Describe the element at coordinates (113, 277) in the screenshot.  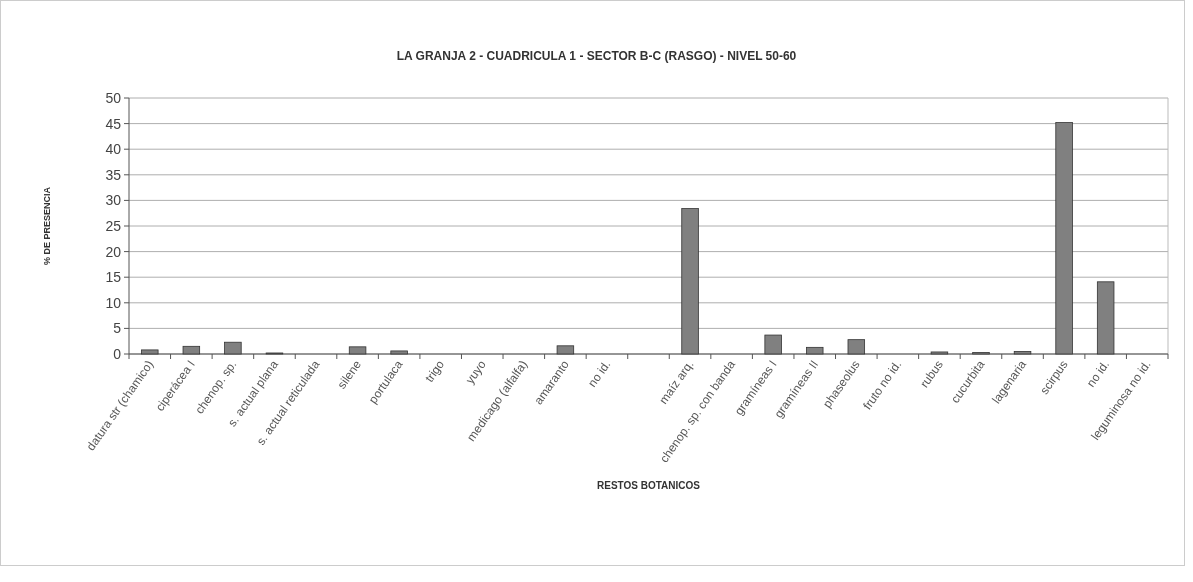
I see `y-tick-label: 15` at that location.